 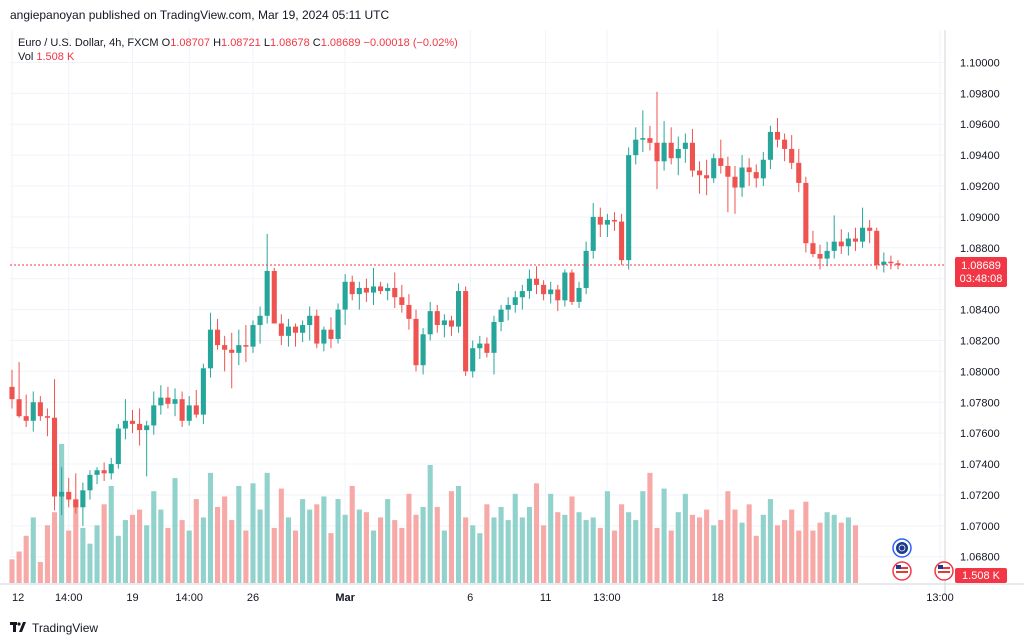 What do you see at coordinates (166, 43) in the screenshot?
I see `open-label: O` at bounding box center [166, 43].